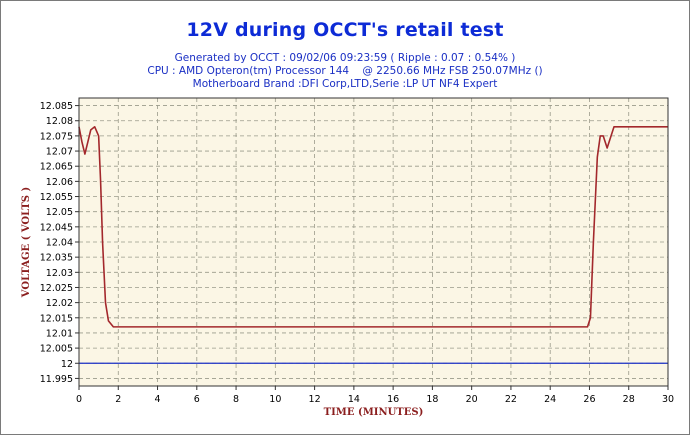  Describe the element at coordinates (59, 152) in the screenshot. I see `y-tick-label: 12.07` at that location.